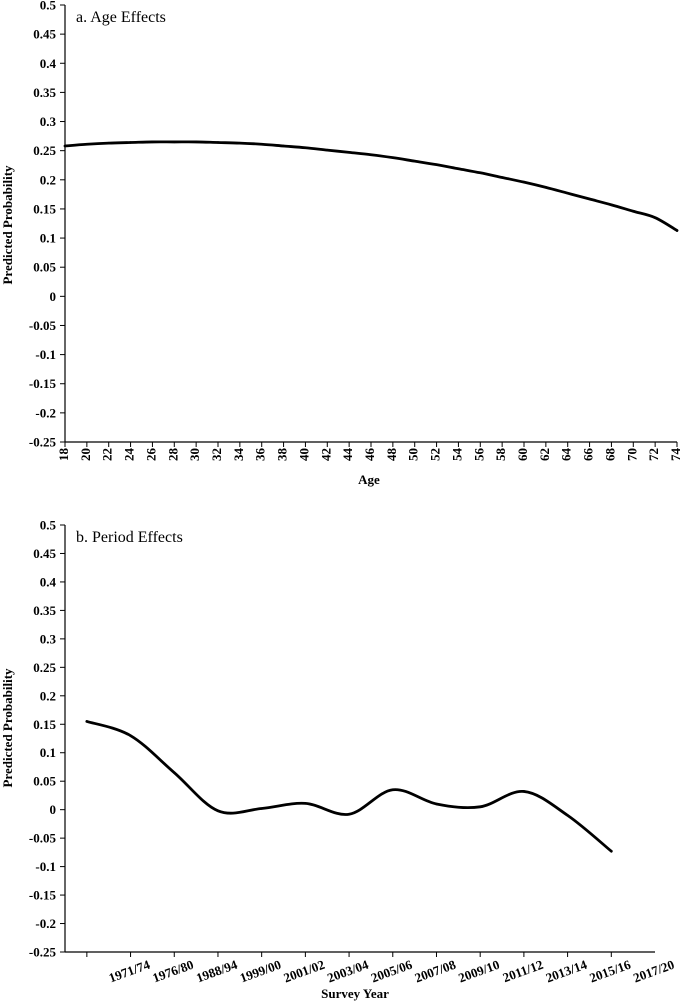 This screenshot has height=1003, width=685. I want to click on panel-a-y-tick-label: -0.25, so click(43, 442).